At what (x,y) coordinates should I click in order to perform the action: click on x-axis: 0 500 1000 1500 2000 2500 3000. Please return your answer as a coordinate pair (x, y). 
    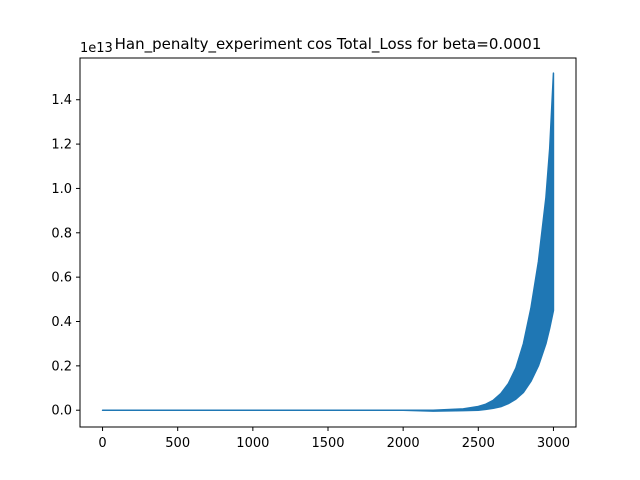
    Looking at the image, I should click on (334, 439).